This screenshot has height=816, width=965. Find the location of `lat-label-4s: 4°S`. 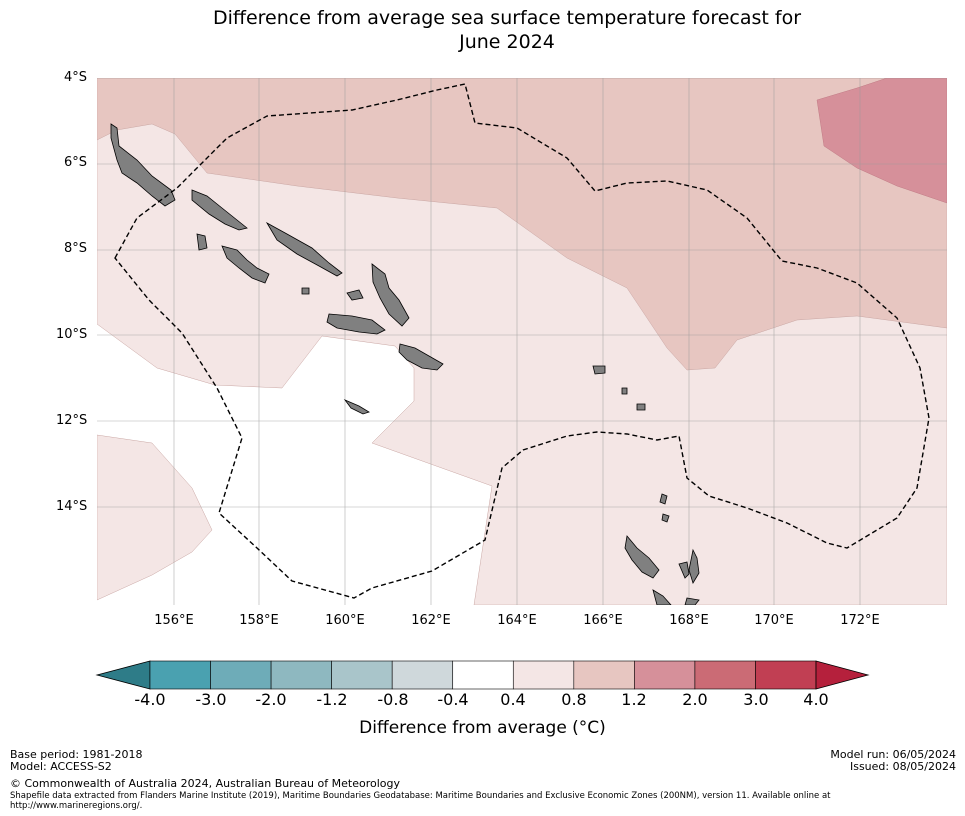

lat-label-4s: 4°S is located at coordinates (76, 77).